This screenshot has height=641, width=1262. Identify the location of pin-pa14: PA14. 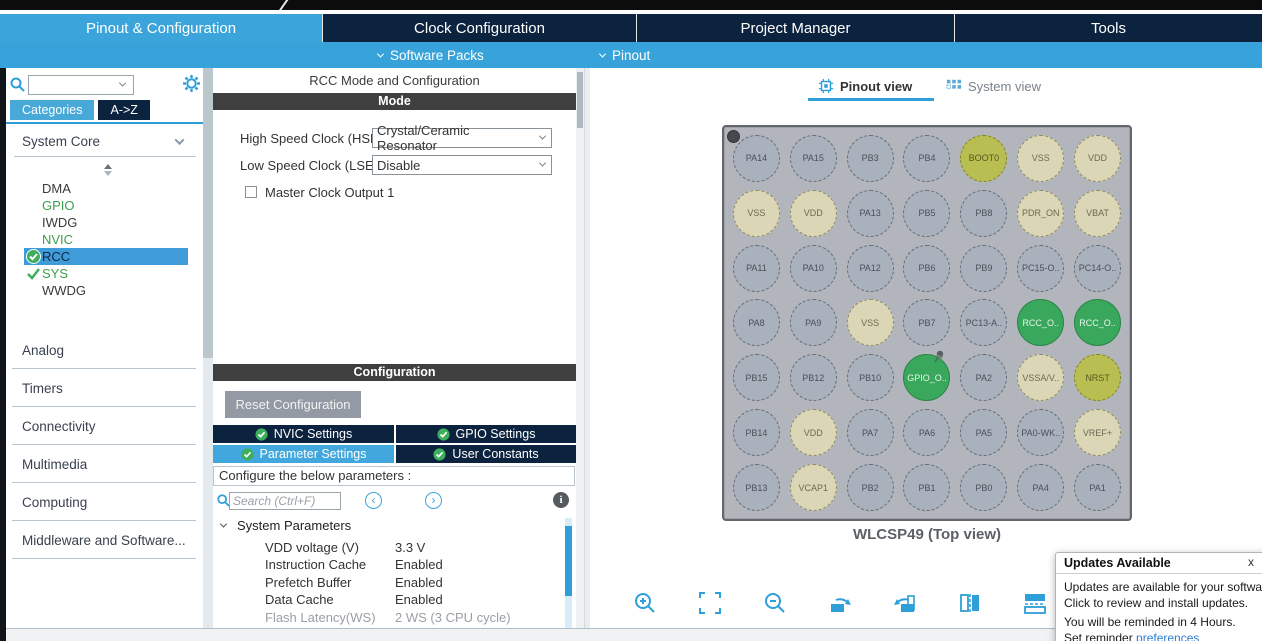
(756, 158).